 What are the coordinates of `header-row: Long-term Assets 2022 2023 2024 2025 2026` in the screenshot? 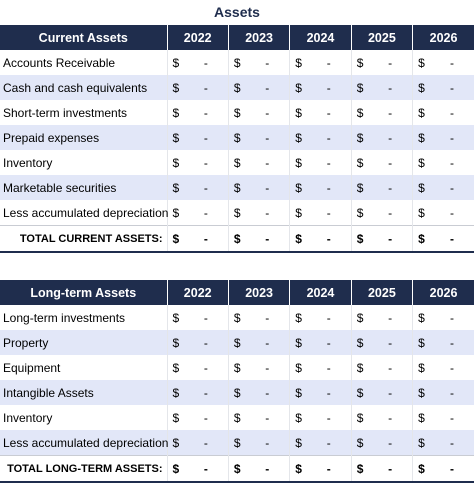 It's located at (237, 292).